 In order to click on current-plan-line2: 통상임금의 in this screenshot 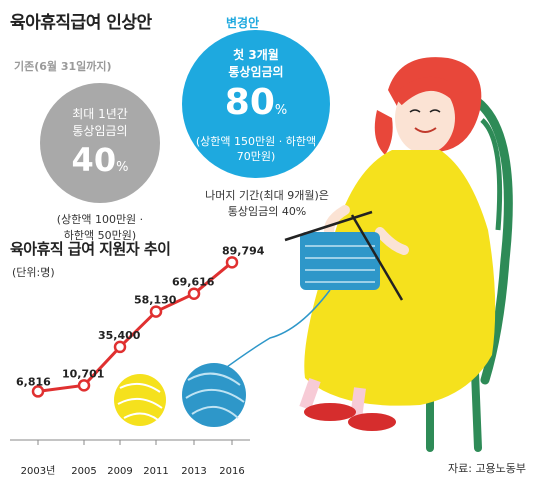, I will do `click(100, 131)`.